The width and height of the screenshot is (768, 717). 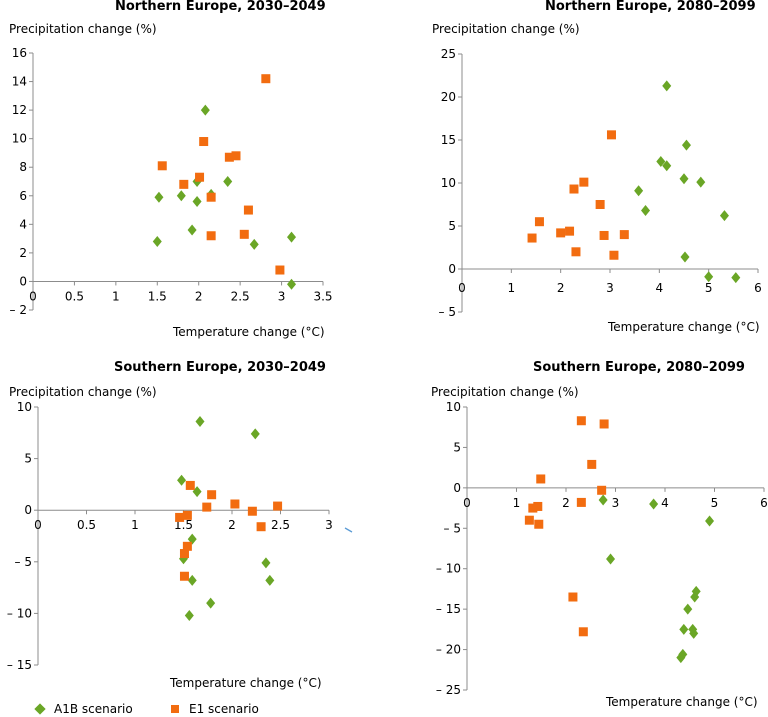 What do you see at coordinates (448, 140) in the screenshot?
I see `y-tick-label: 15` at bounding box center [448, 140].